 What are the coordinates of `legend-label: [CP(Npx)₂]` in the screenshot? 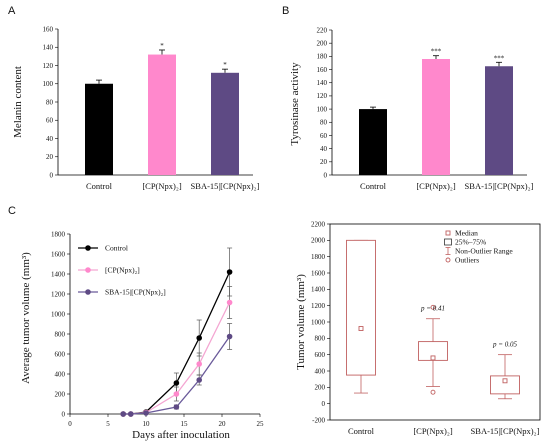 It's located at (122, 270).